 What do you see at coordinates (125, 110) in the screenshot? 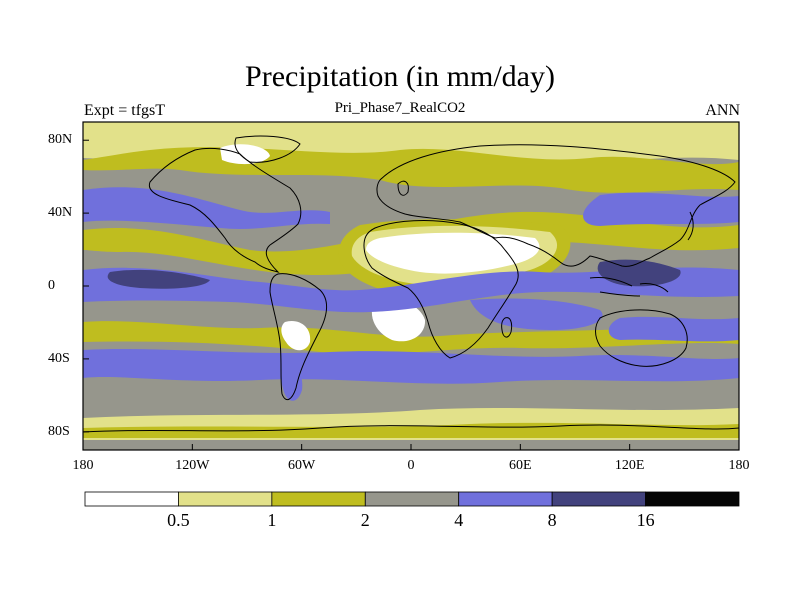
I see `experiment-label: Expt = tfgsT` at bounding box center [125, 110].